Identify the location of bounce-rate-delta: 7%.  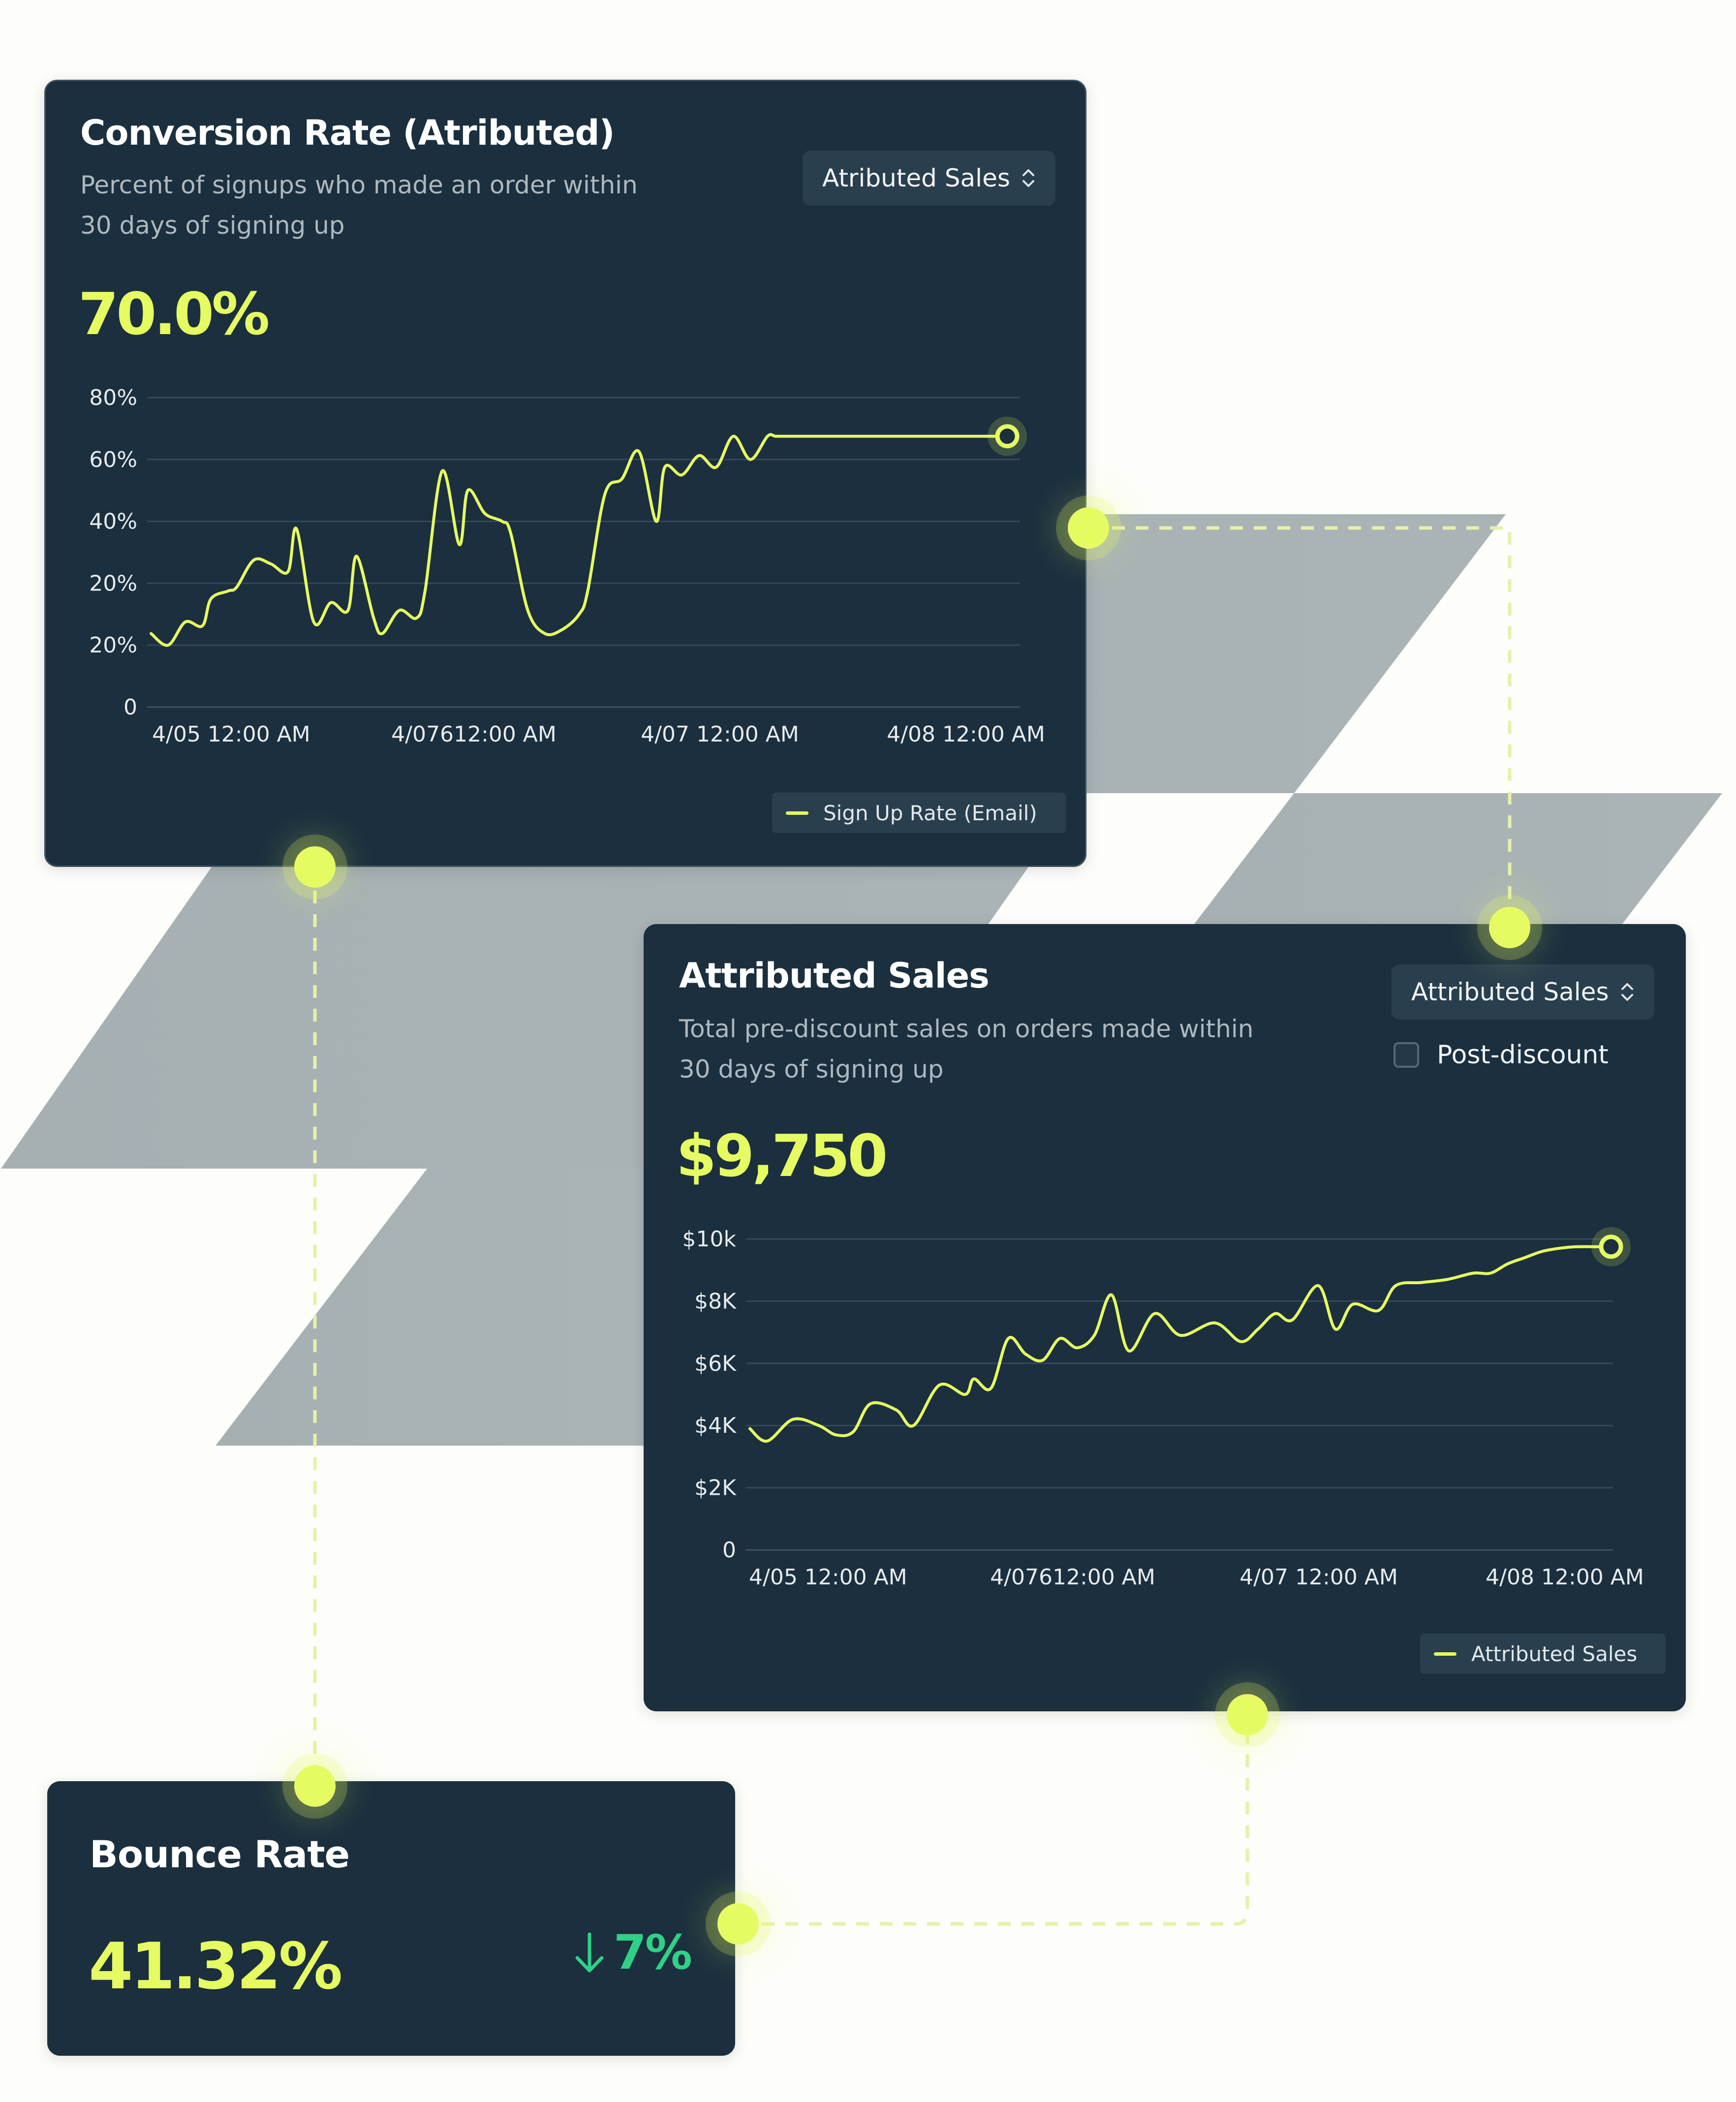
(632, 1953).